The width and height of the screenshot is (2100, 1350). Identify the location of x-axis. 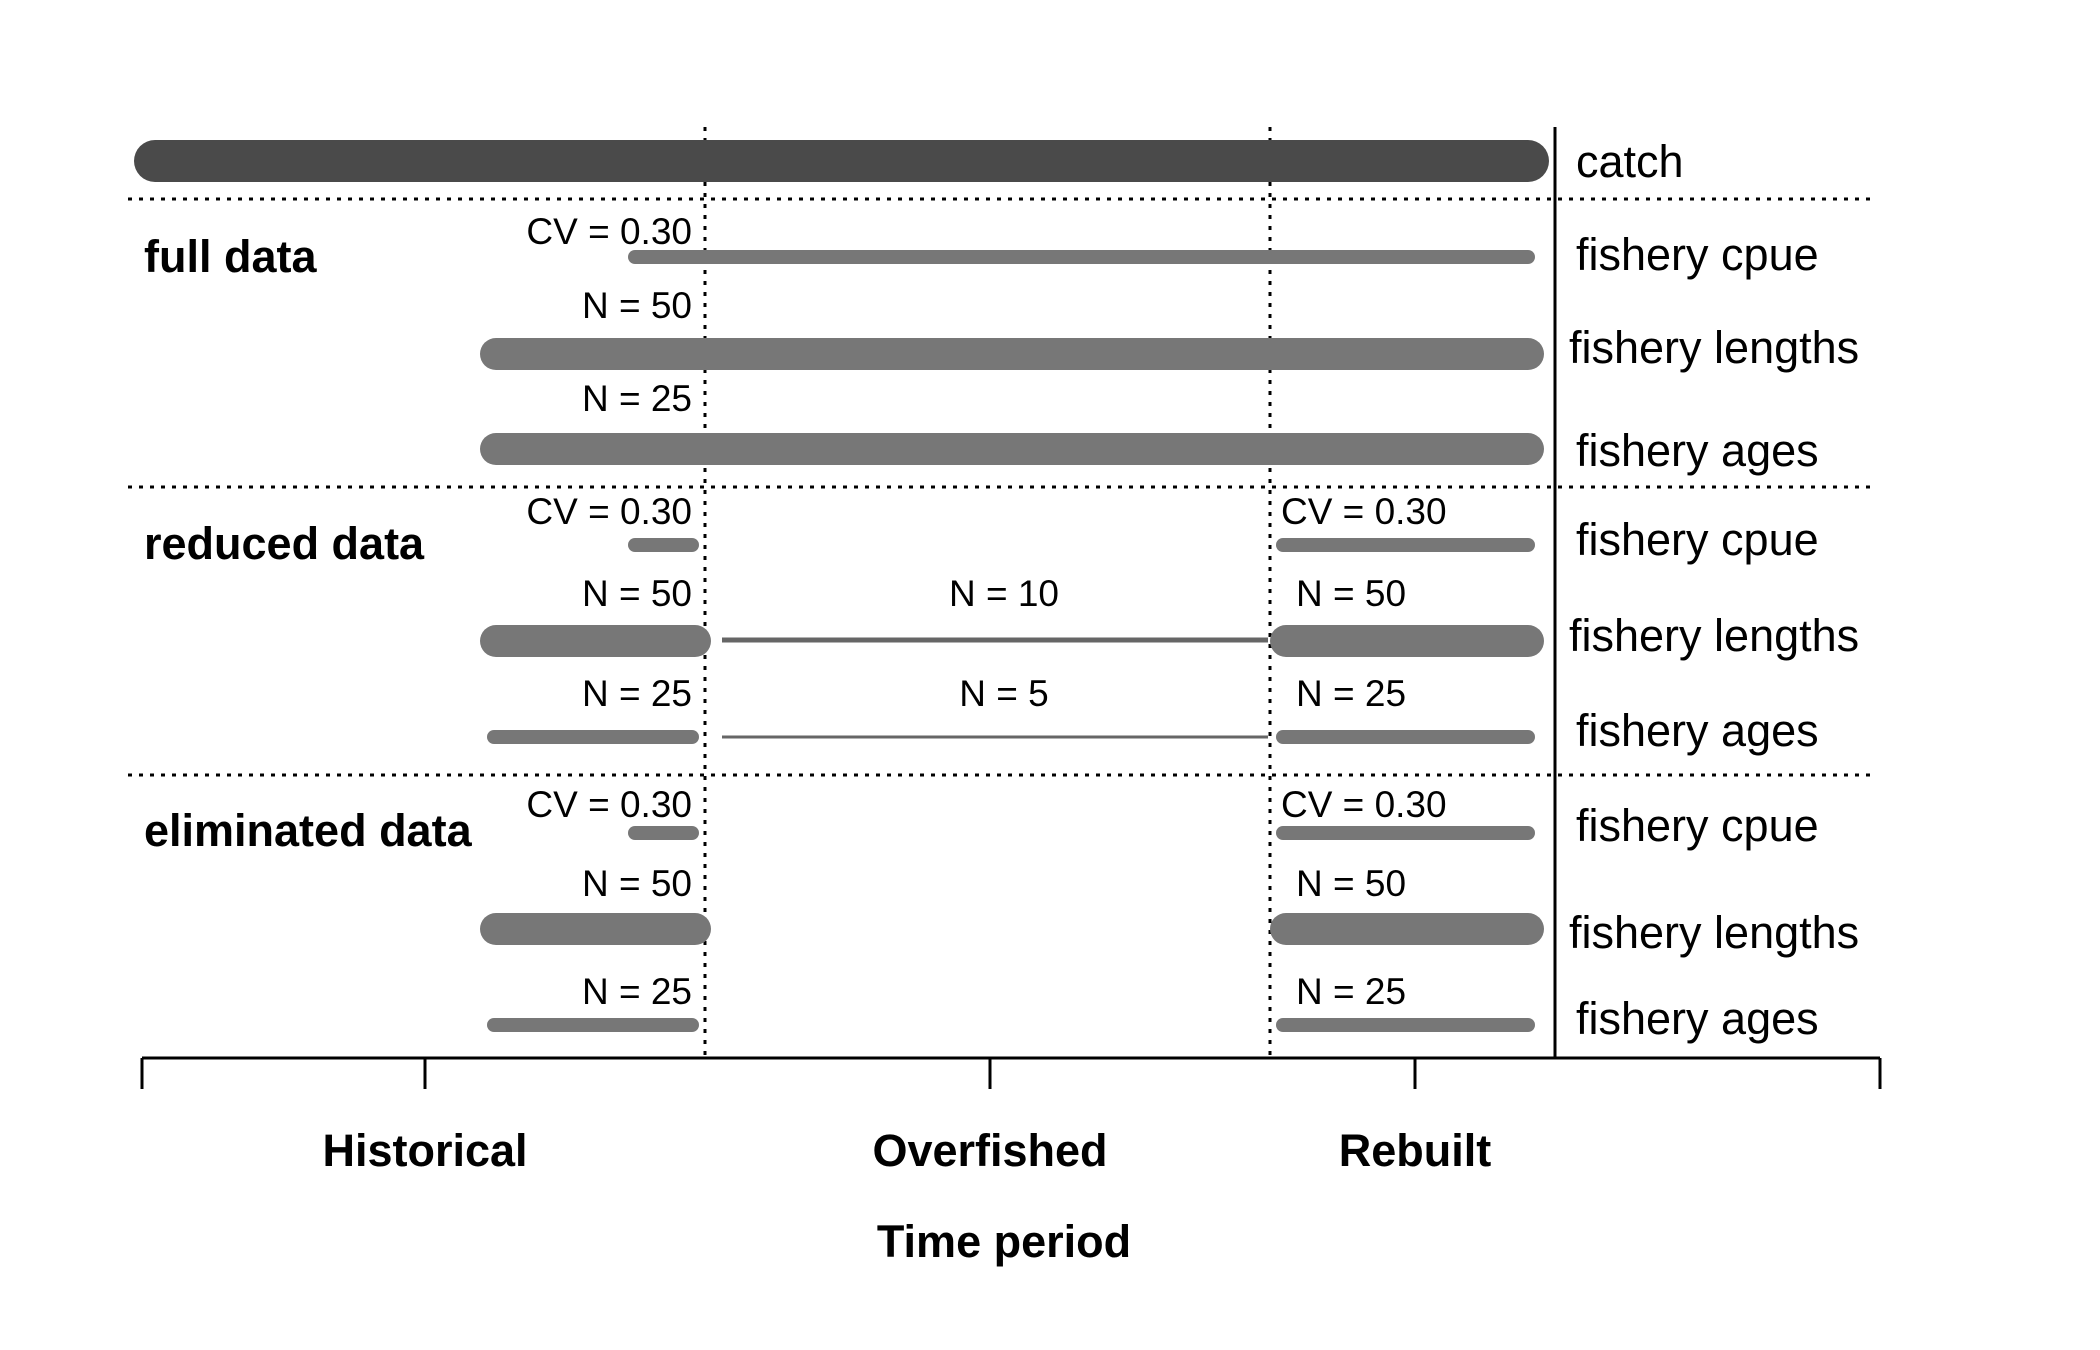
(1011, 1072).